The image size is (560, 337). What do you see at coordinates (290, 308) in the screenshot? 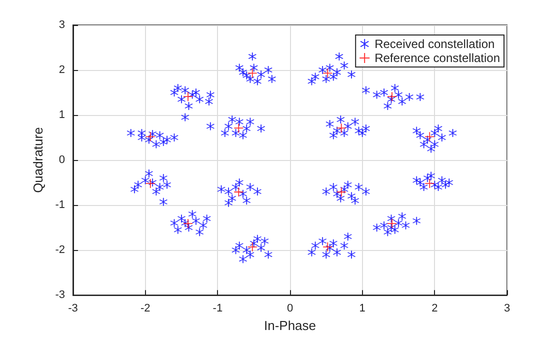
I see `x-tick-label: 0` at bounding box center [290, 308].